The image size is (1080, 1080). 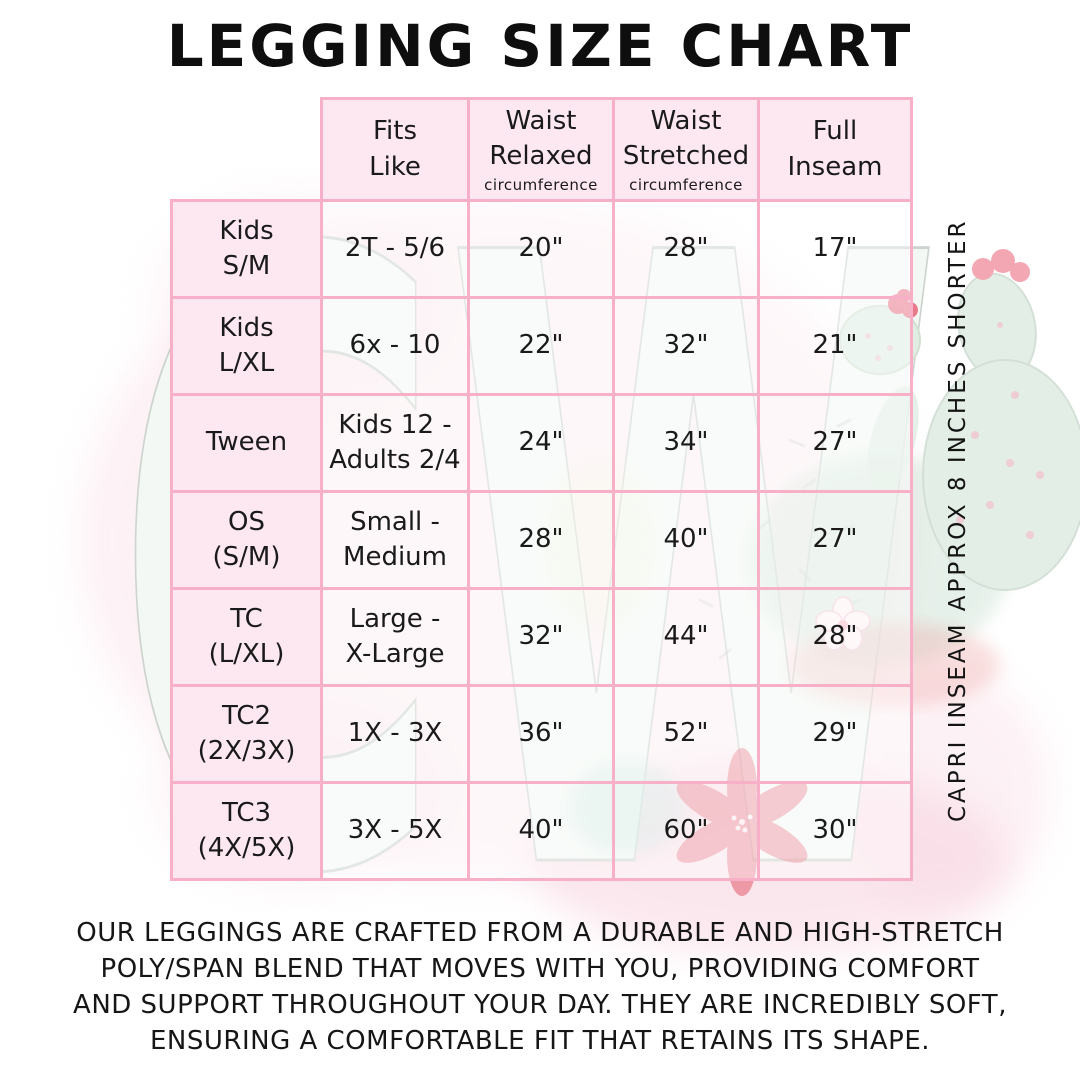 What do you see at coordinates (686, 443) in the screenshot?
I see `size-value-cell: 34"` at bounding box center [686, 443].